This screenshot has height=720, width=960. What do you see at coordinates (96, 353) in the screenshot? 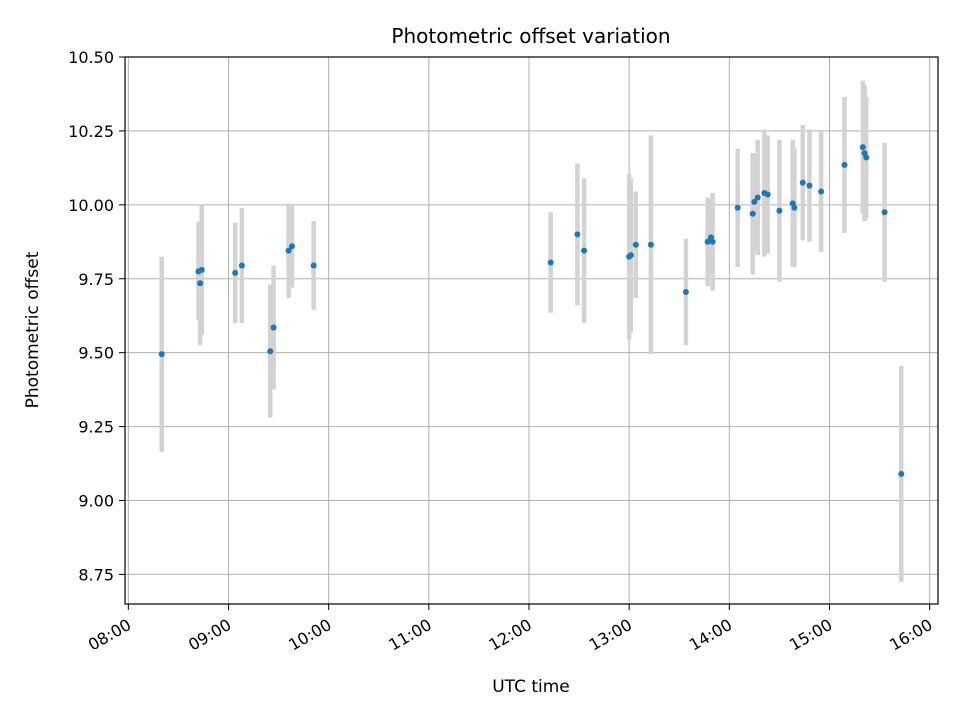
I see `y-tick-label: 9.50` at bounding box center [96, 353].